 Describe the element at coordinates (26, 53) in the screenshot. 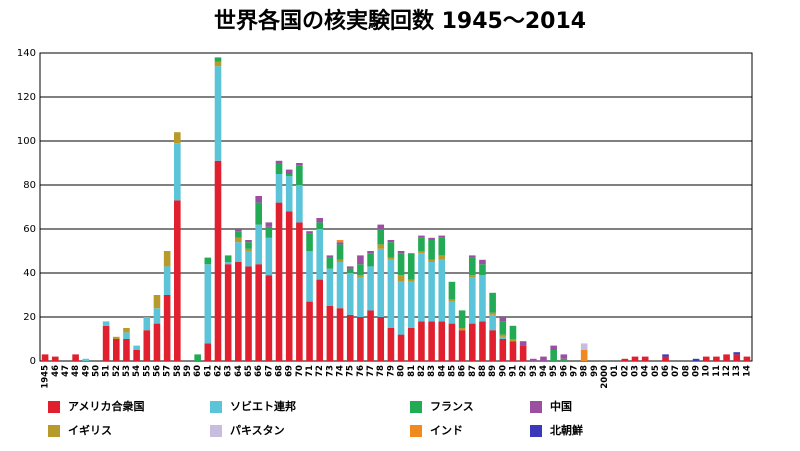

I see `y-tick-label: 140` at that location.